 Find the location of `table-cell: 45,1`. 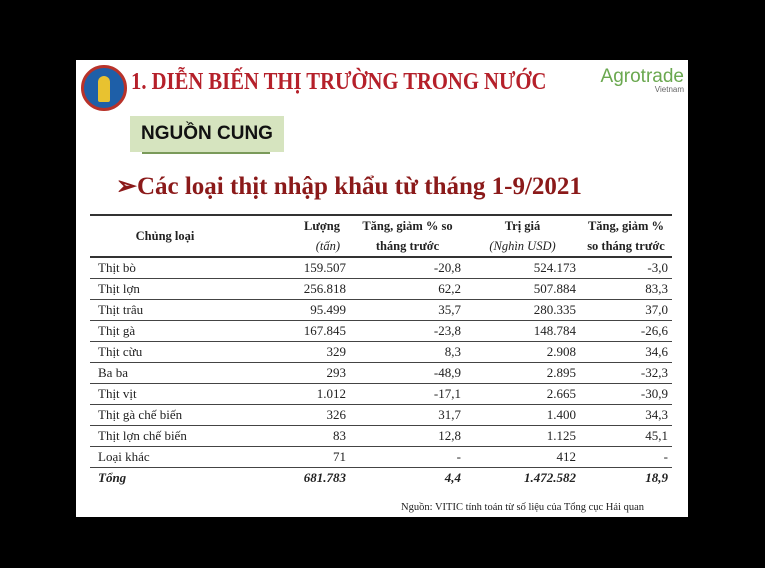

table-cell: 45,1 is located at coordinates (626, 436).